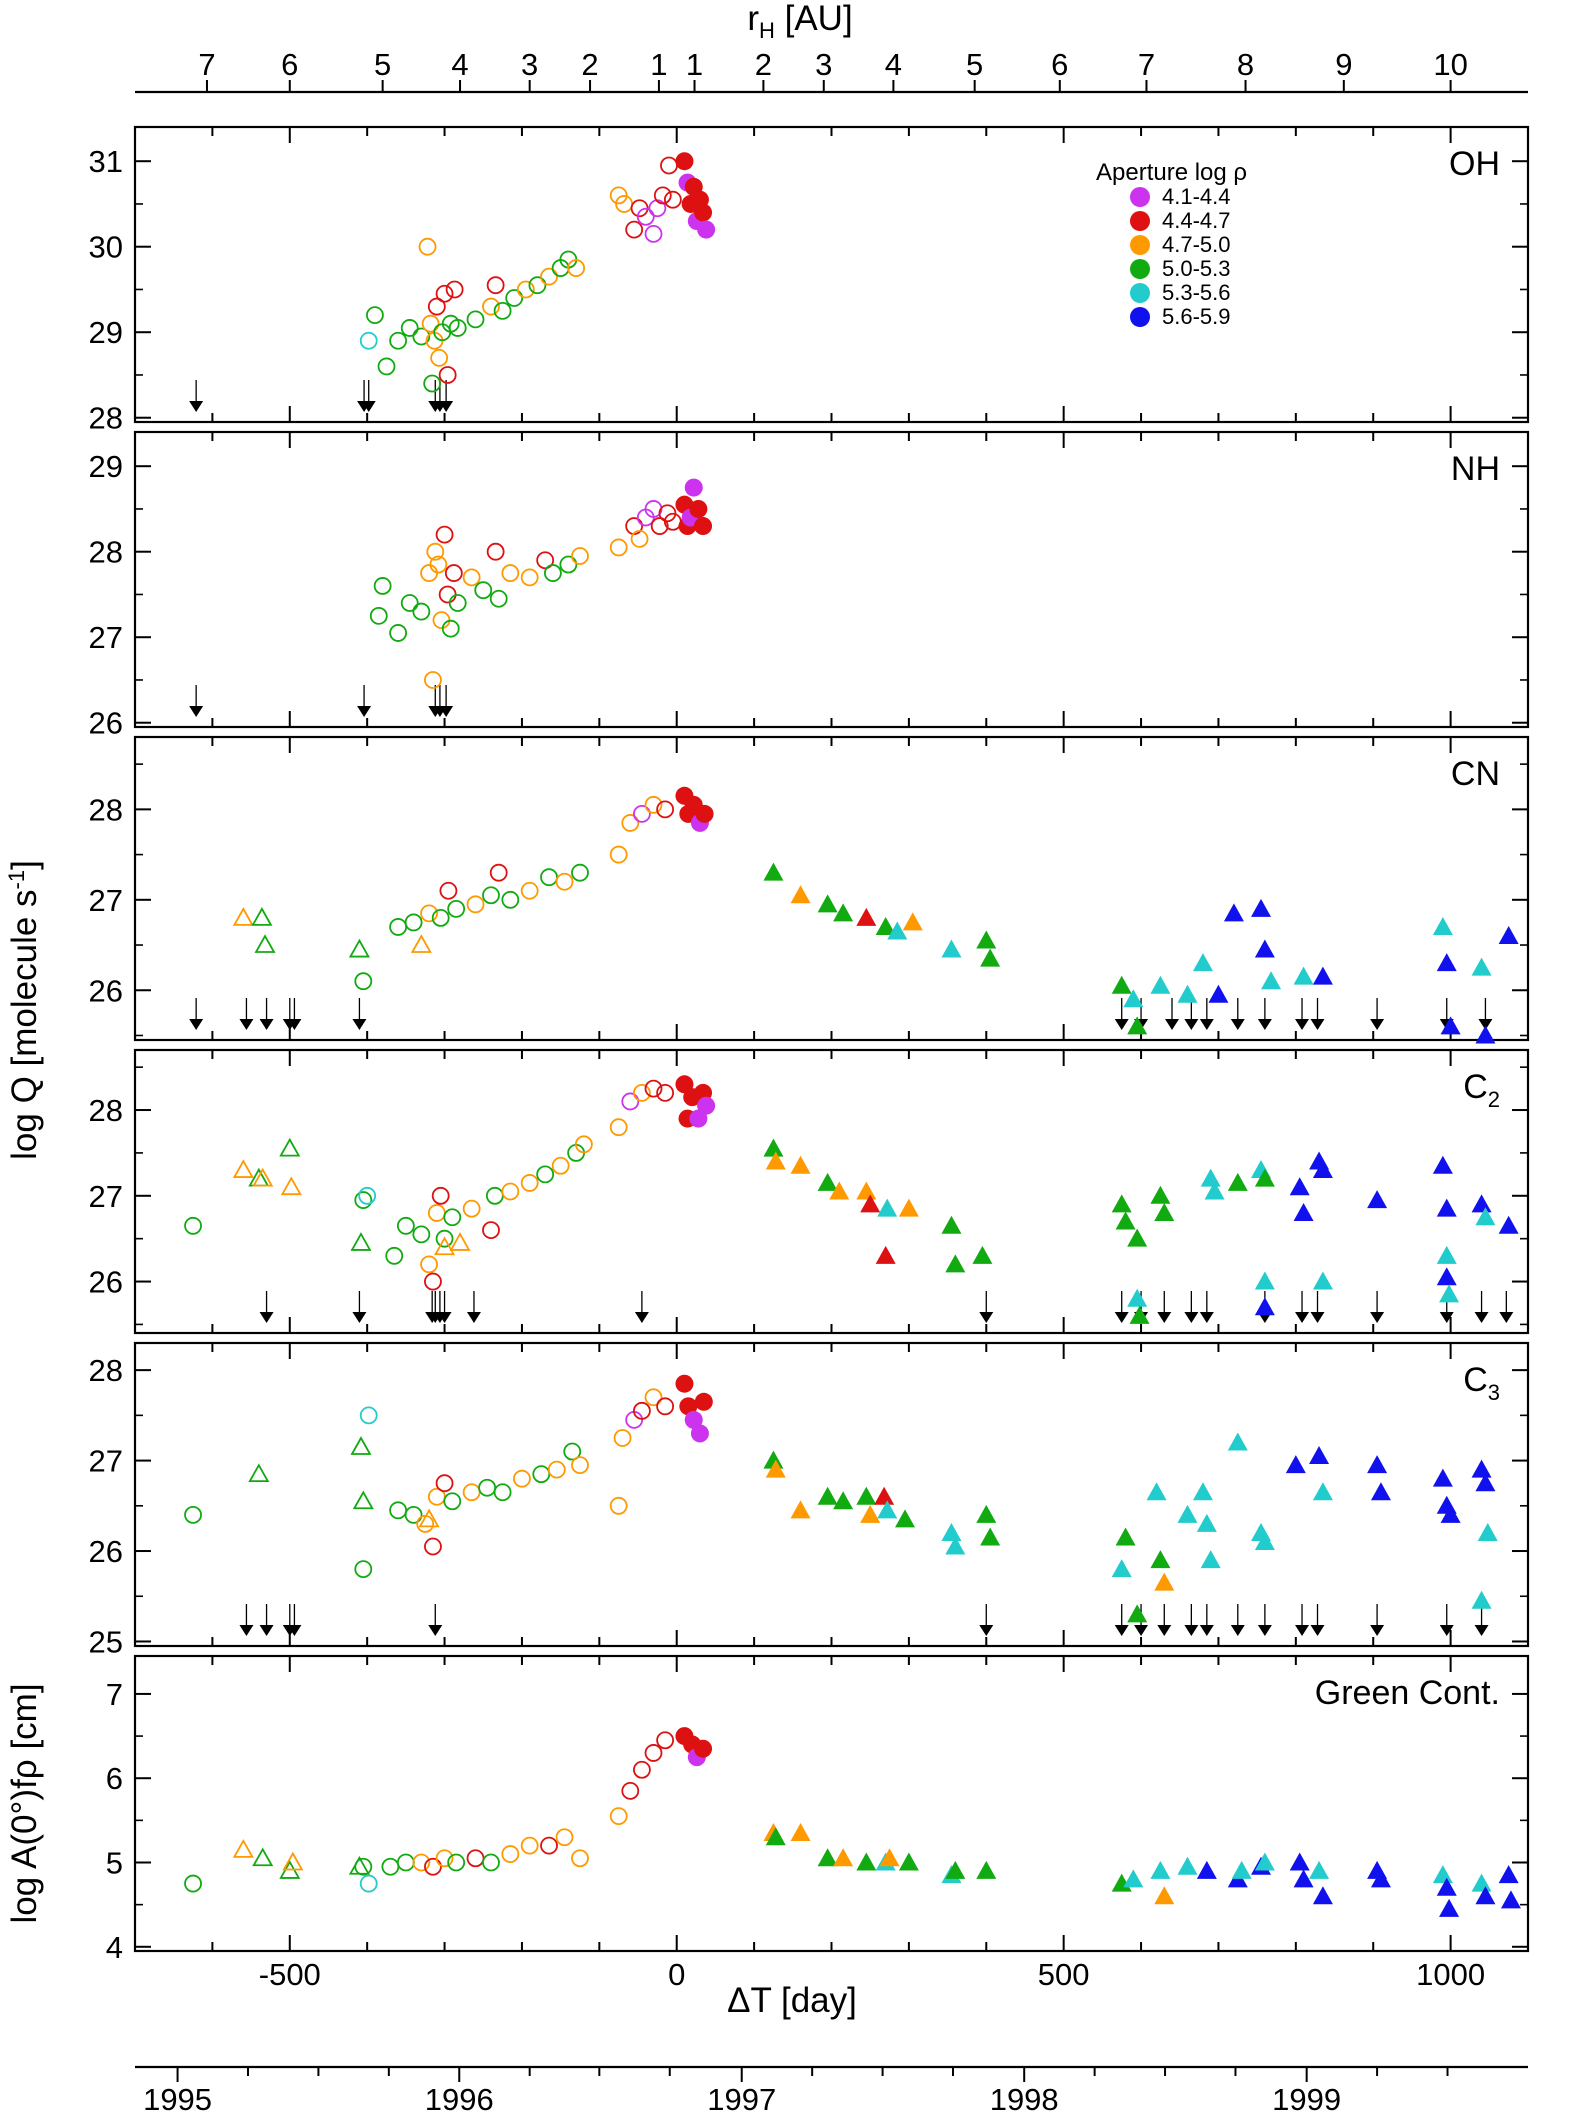  Describe the element at coordinates (658, 64) in the screenshot. I see `top-axis-tick-label: 1` at that location.